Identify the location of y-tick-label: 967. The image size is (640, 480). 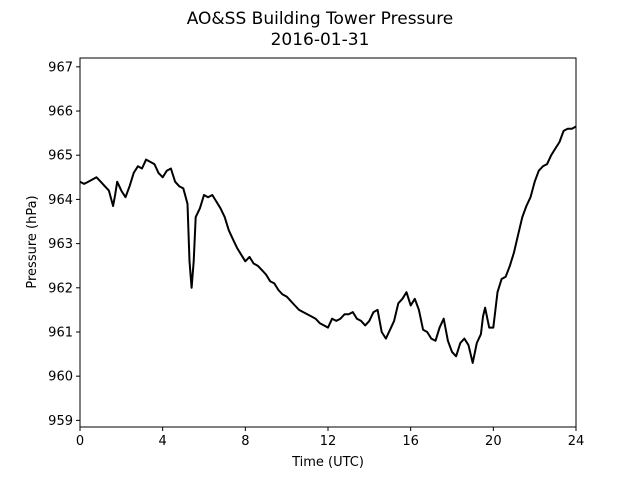
(60, 67).